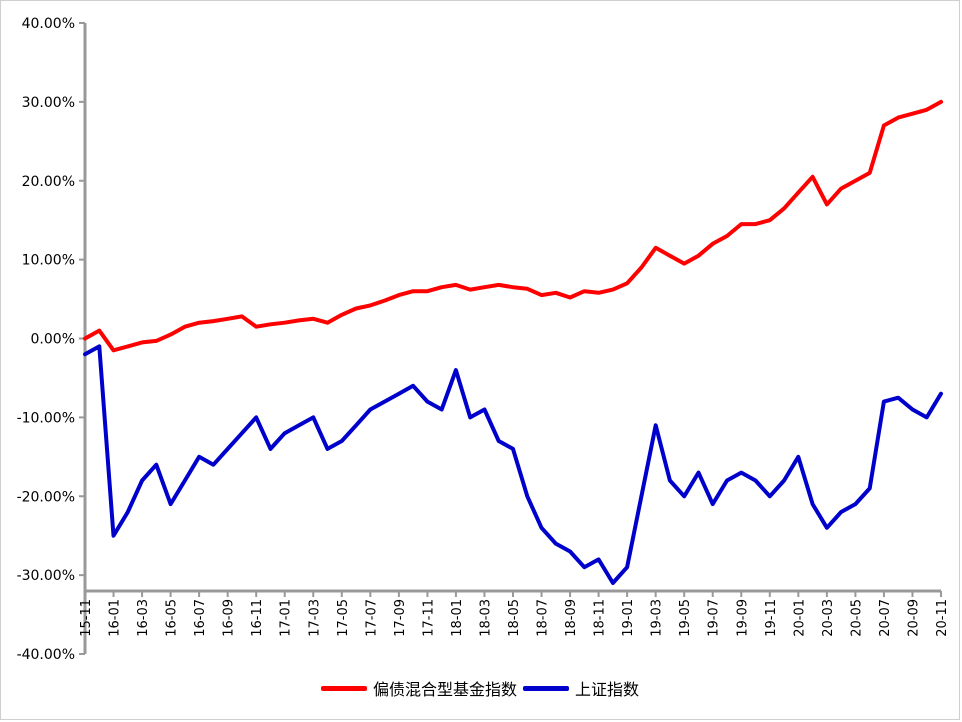 This screenshot has height=722, width=962. I want to click on y-tick-label: -20.00%, so click(46, 497).